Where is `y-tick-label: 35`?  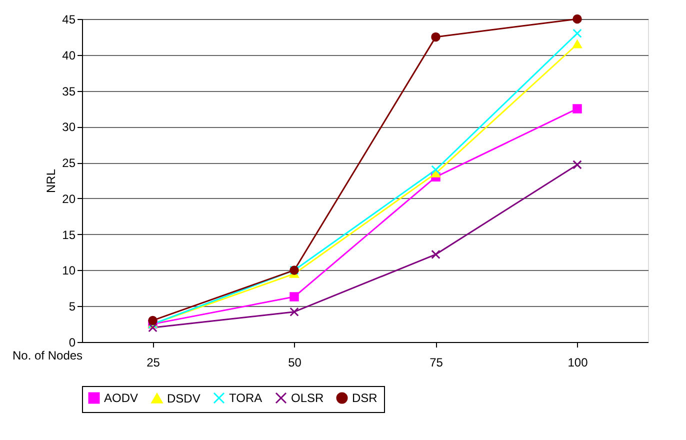 y-tick-label: 35 is located at coordinates (69, 91).